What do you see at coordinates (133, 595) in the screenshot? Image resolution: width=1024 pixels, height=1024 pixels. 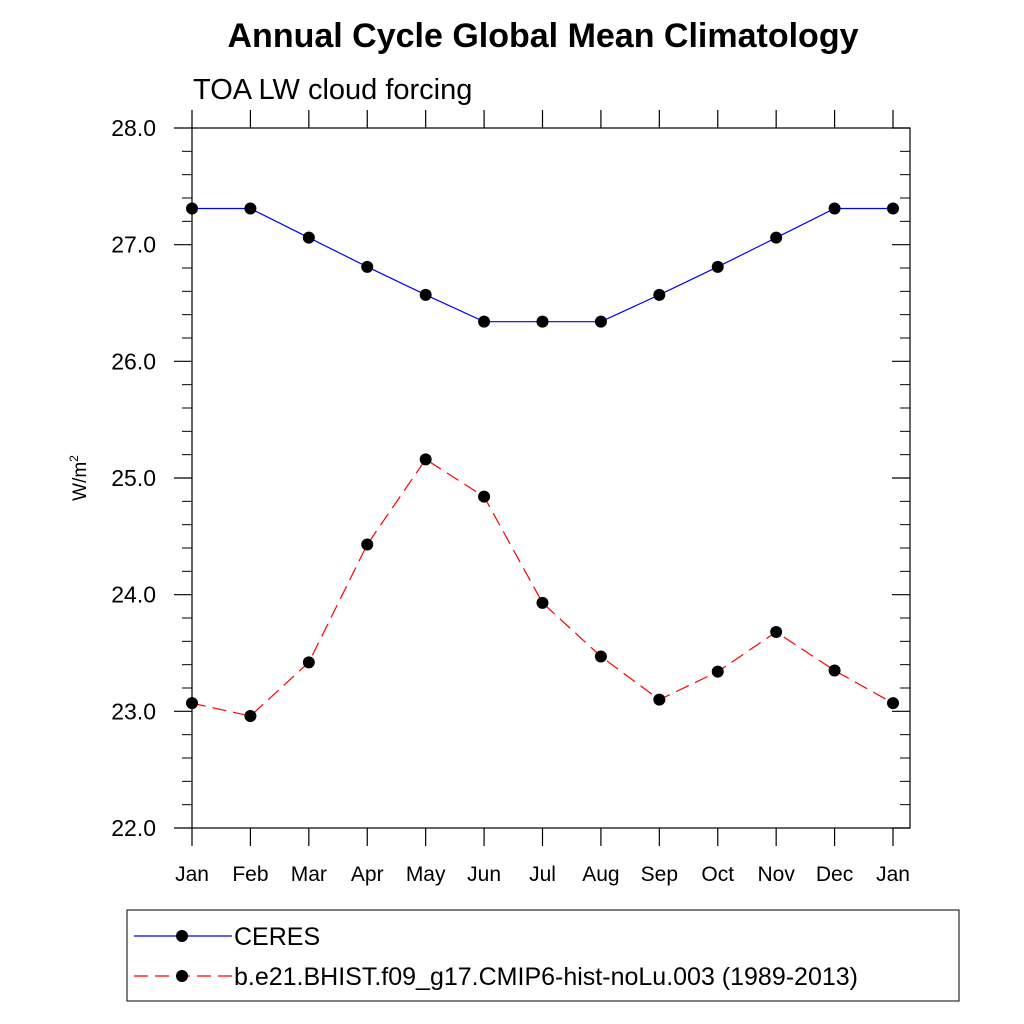 I see `y-tick-label: 24.0` at bounding box center [133, 595].